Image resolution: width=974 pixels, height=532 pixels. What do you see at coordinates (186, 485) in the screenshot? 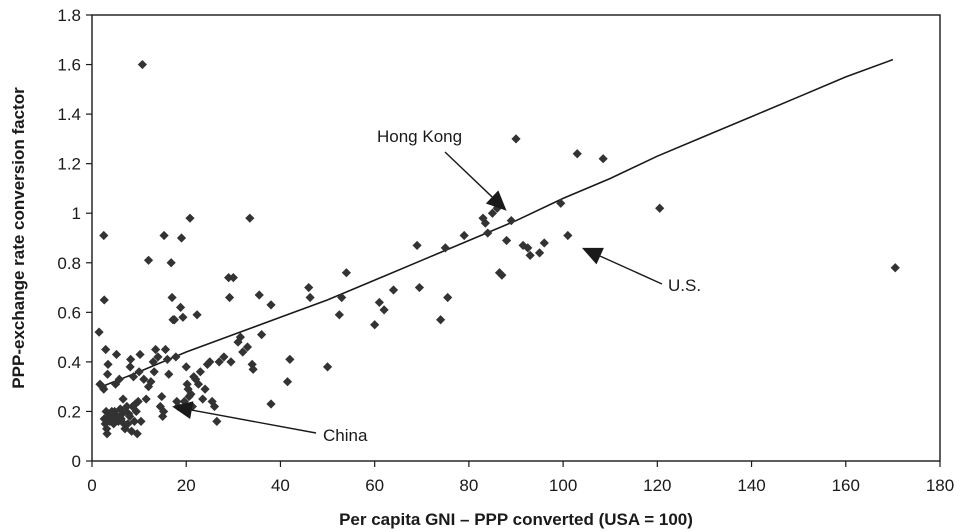
I see `x-tick-label: 20` at bounding box center [186, 485].